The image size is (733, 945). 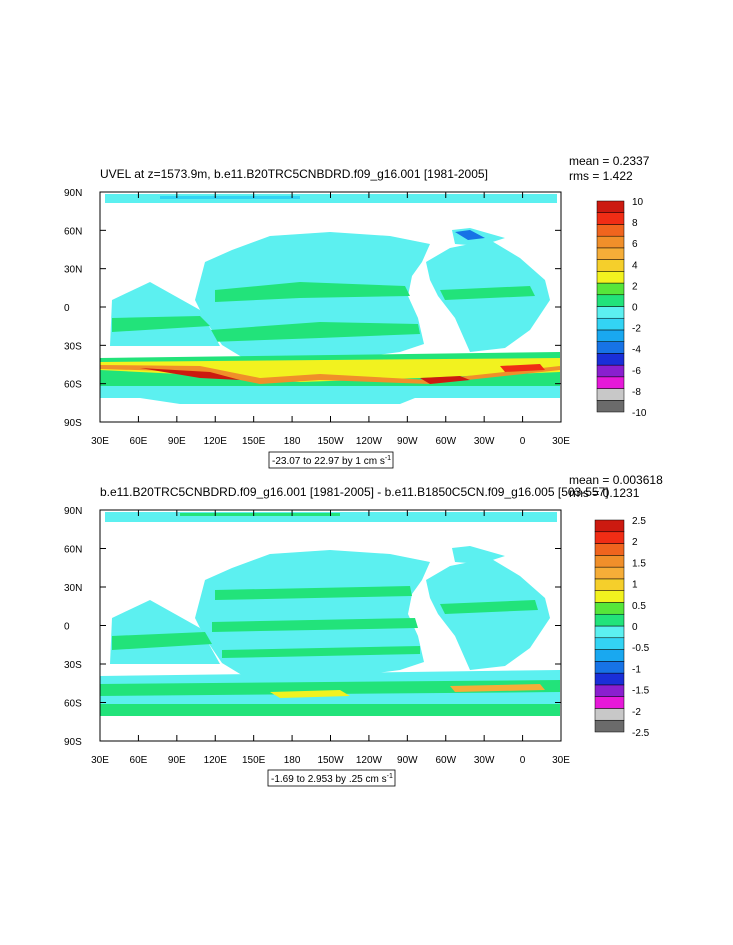 I want to click on y-tick-label: 60N, so click(x=73, y=550).